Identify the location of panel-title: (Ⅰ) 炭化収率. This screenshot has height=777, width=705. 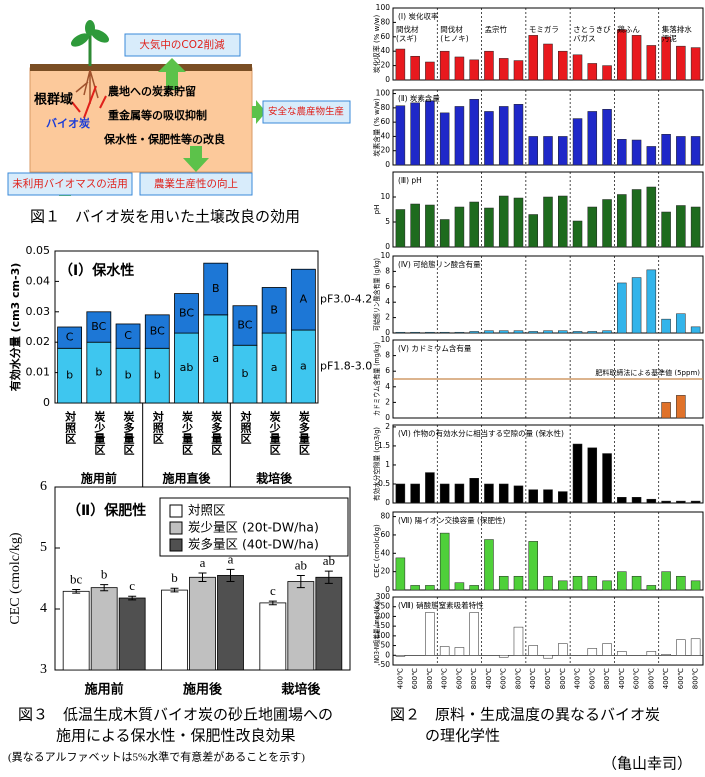
(418, 16).